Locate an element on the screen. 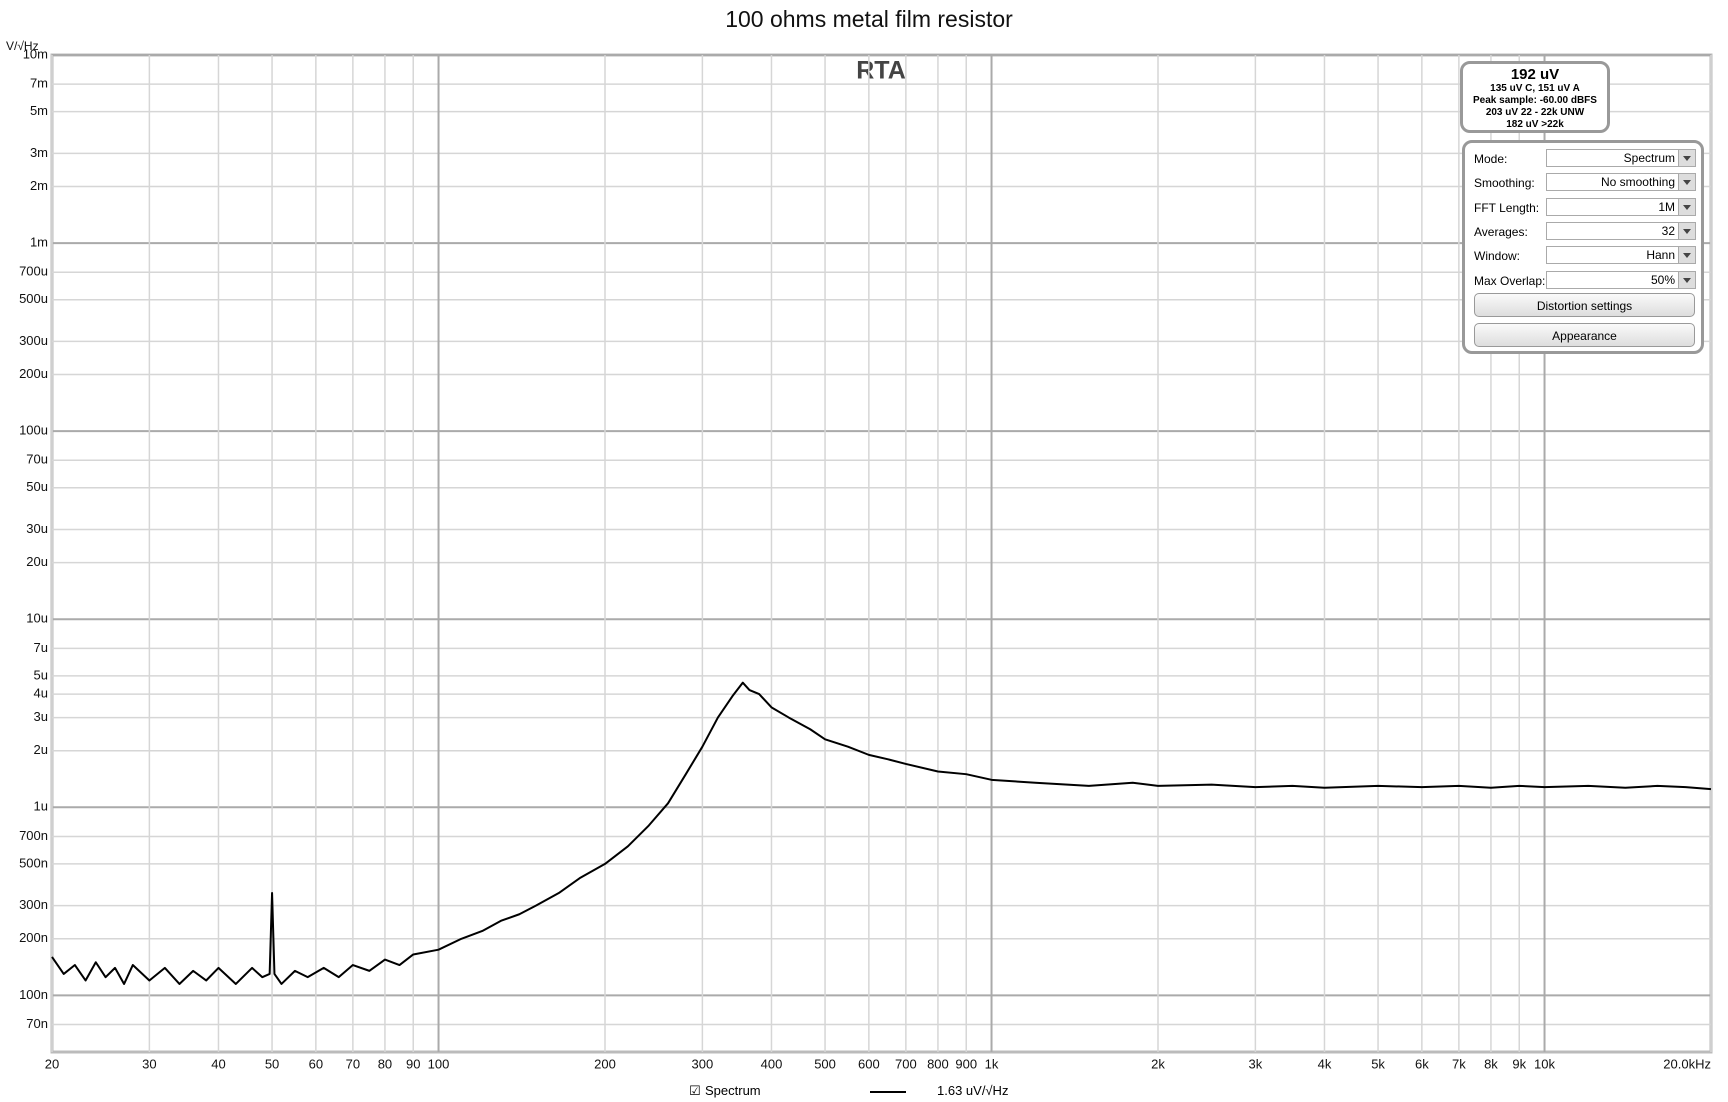  info-line: Peak sample: -60.00 dBFS is located at coordinates (1535, 100).